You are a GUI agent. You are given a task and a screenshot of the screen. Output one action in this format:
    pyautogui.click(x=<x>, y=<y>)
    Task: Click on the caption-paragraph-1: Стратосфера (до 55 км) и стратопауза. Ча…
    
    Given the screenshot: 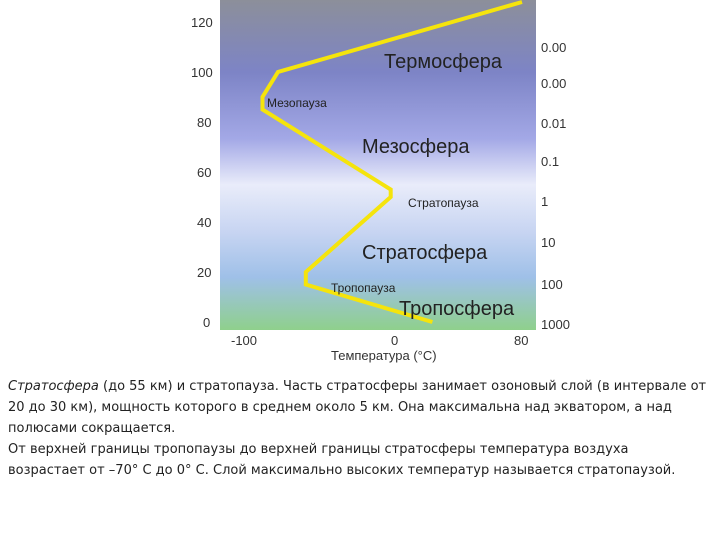 What is the action you would take?
    pyautogui.click(x=358, y=407)
    